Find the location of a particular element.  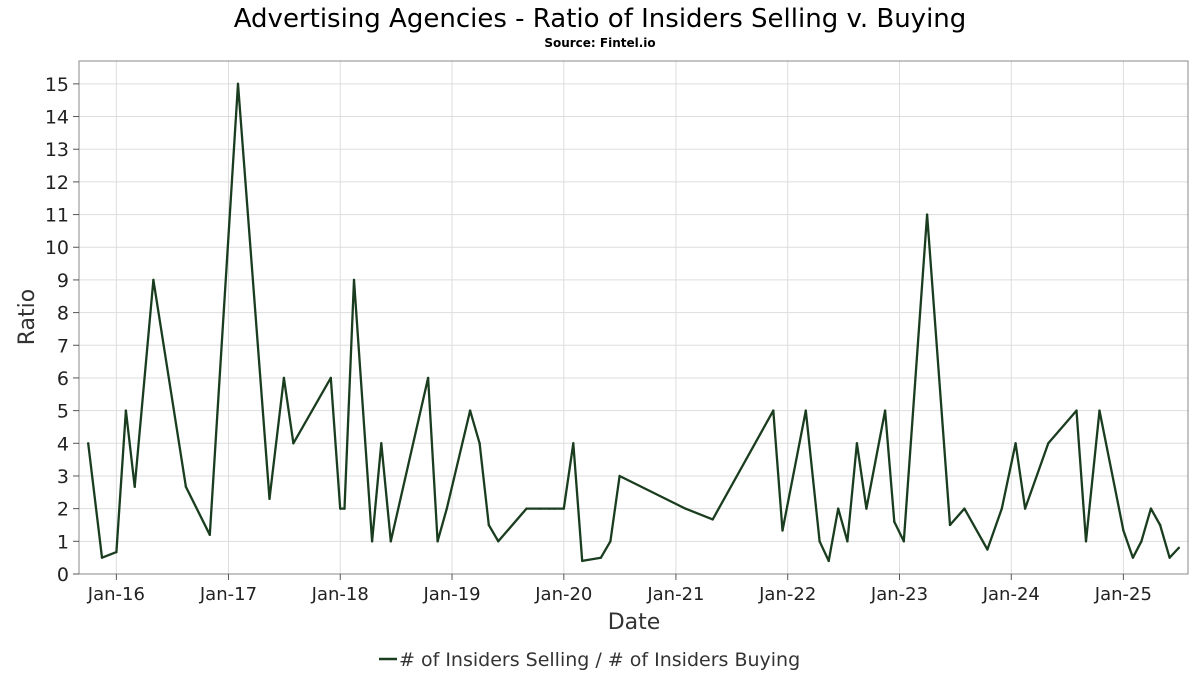

x-tick-label: Jan-25 is located at coordinates (1123, 594).